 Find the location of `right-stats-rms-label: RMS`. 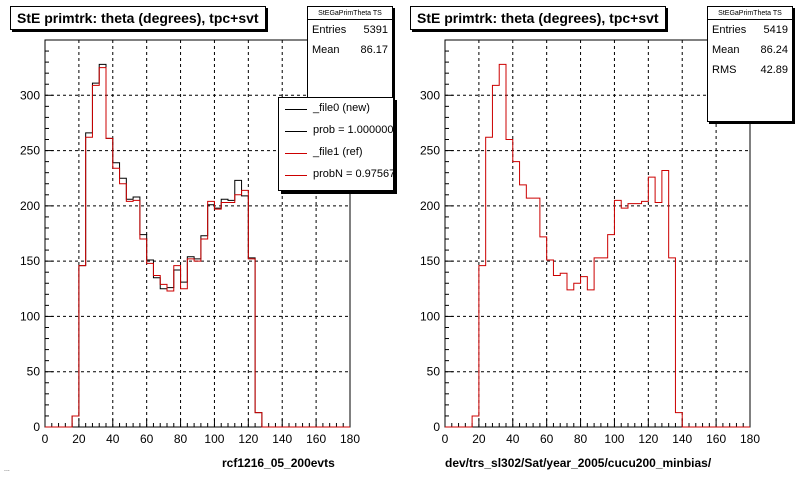

right-stats-rms-label: RMS is located at coordinates (724, 70).